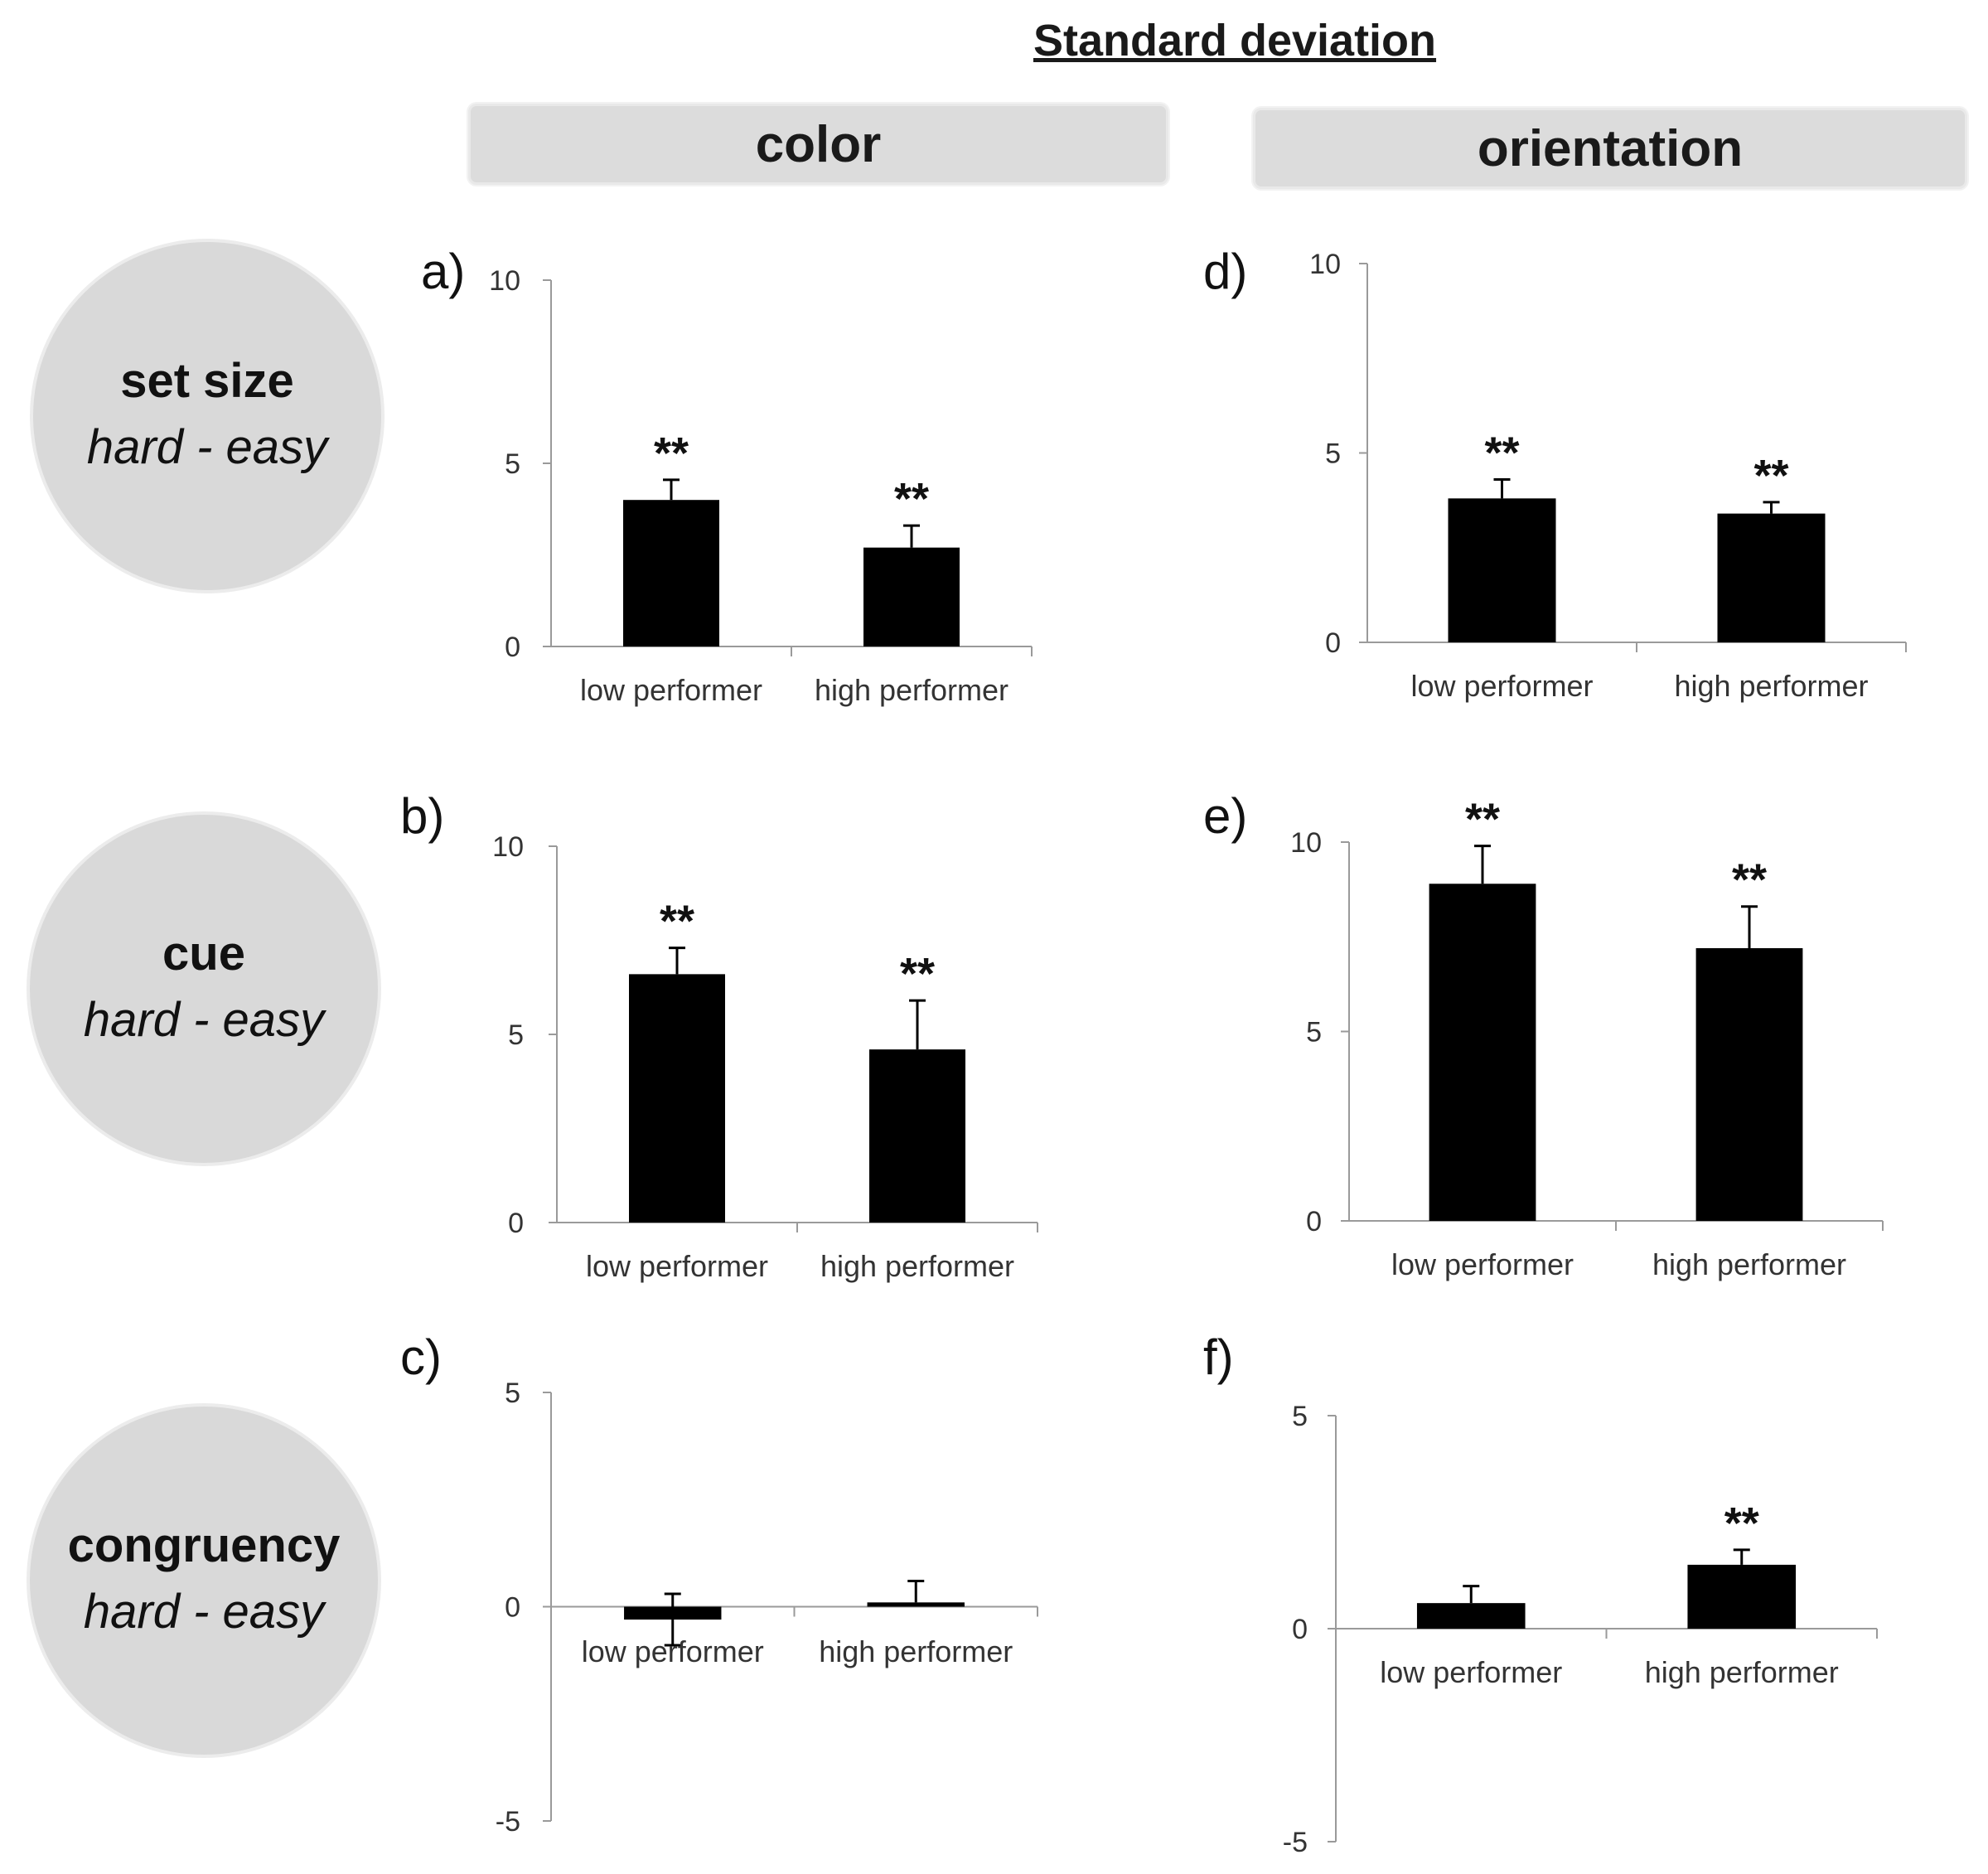  What do you see at coordinates (204, 989) in the screenshot?
I see `row-circle-cue: cue hard - easy` at bounding box center [204, 989].